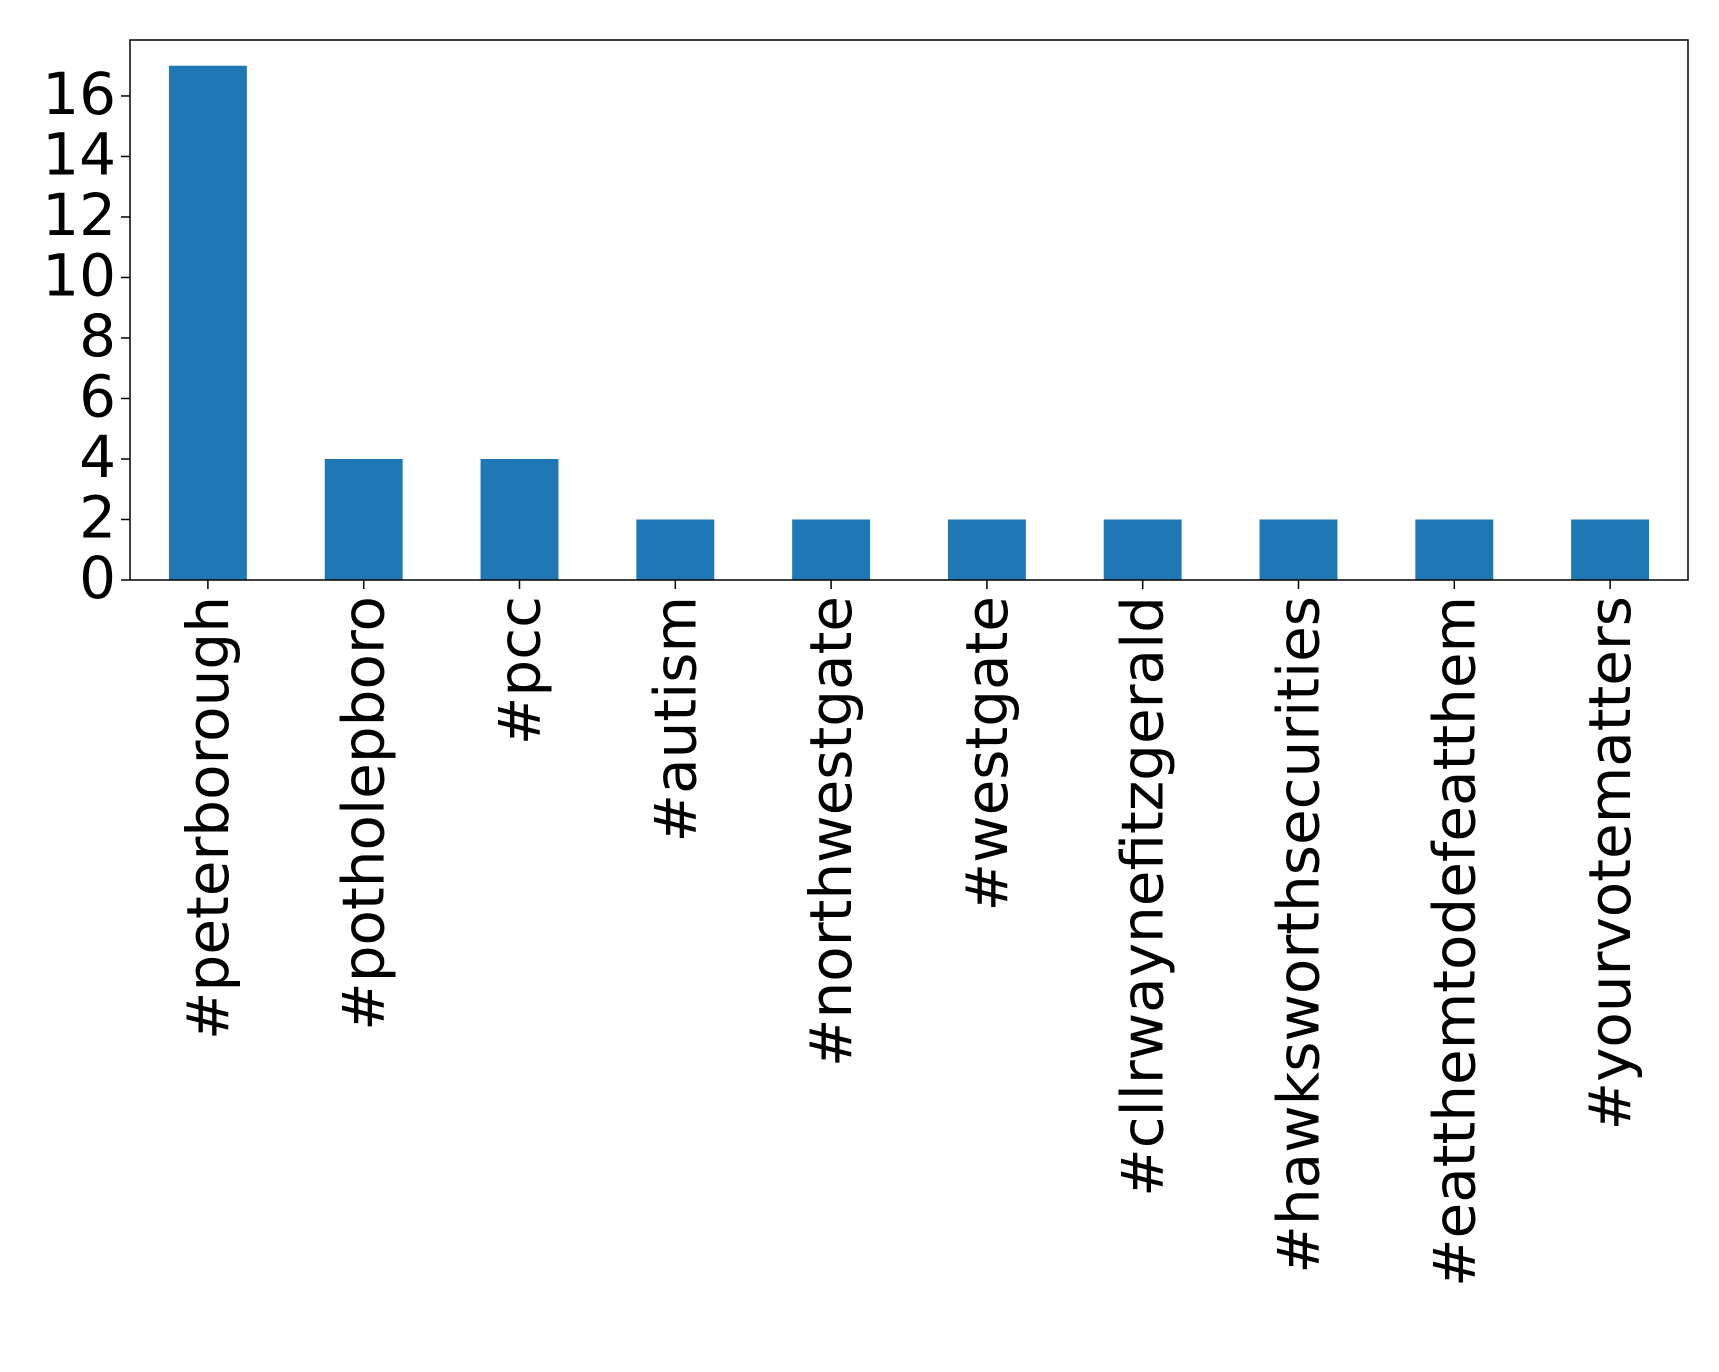 This screenshot has height=1372, width=1719. Describe the element at coordinates (97, 397) in the screenshot. I see `y-tick-label: 6` at that location.